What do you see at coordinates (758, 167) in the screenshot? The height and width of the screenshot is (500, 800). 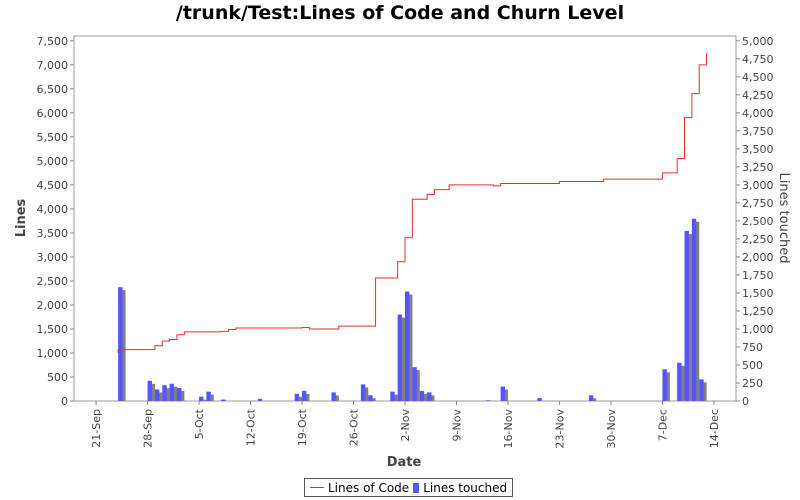 I see `y2-tick-label: 3,250` at bounding box center [758, 167].